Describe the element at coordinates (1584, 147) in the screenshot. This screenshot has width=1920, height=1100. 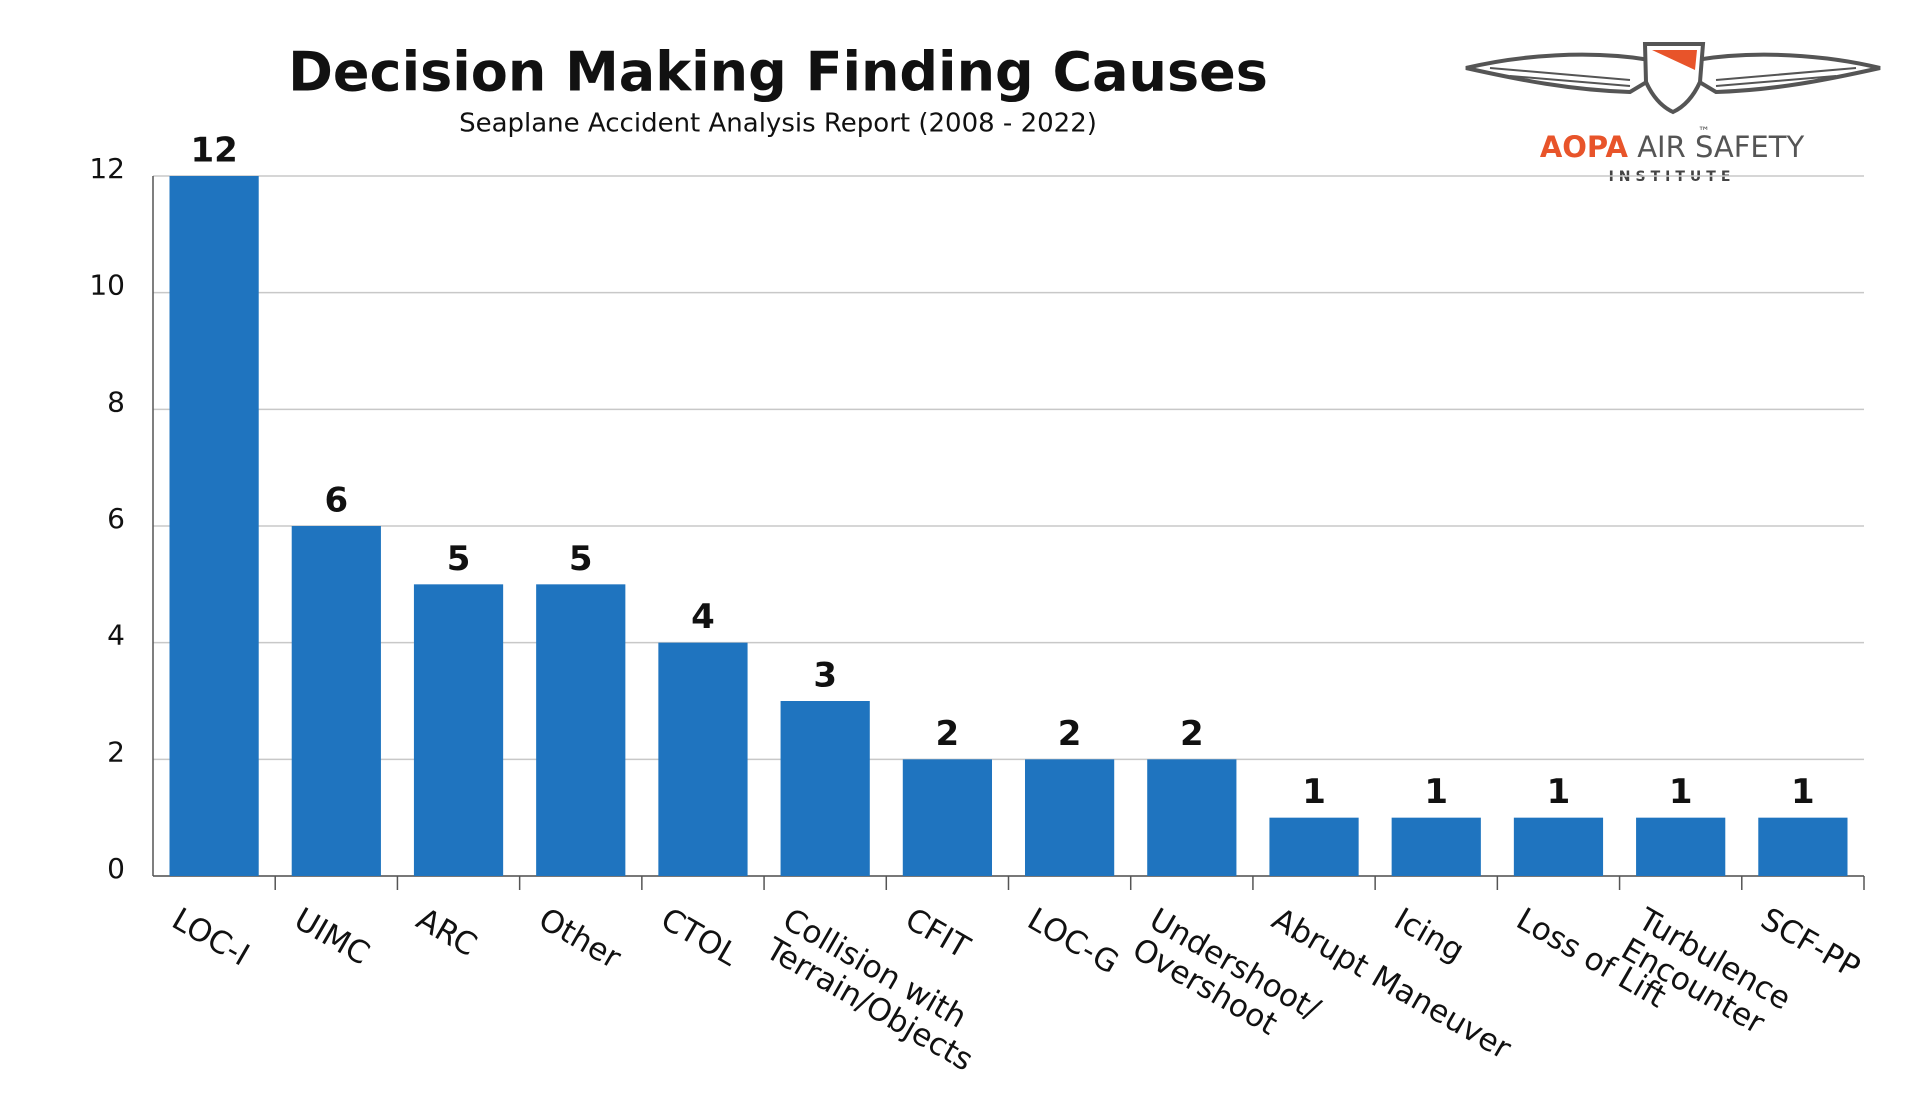
I see `logo-brand: AOPA` at that location.